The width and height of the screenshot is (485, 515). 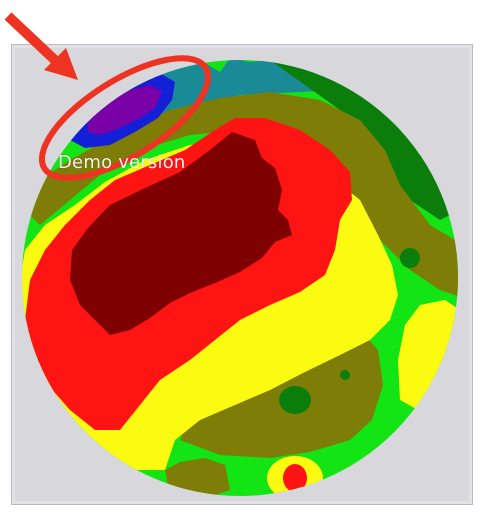 I want to click on red-bullseye, so click(x=295, y=478).